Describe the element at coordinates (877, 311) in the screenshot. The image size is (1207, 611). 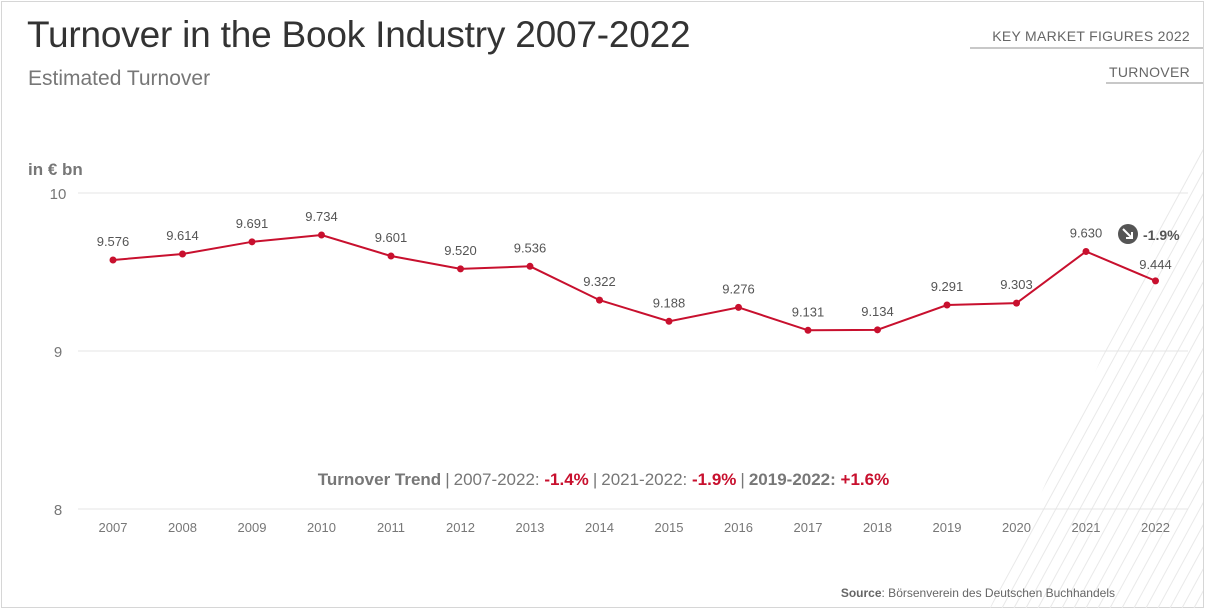
I see `data-label: 9.134` at that location.